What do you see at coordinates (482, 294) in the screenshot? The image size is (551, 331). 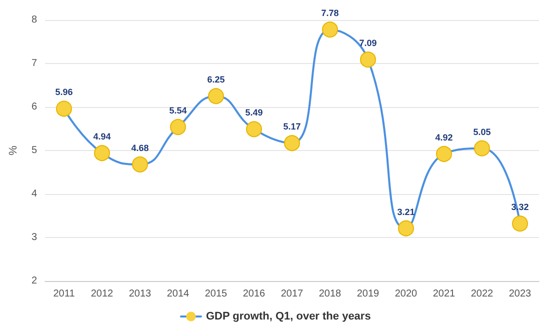 I see `x-tick-label: 2022` at bounding box center [482, 294].